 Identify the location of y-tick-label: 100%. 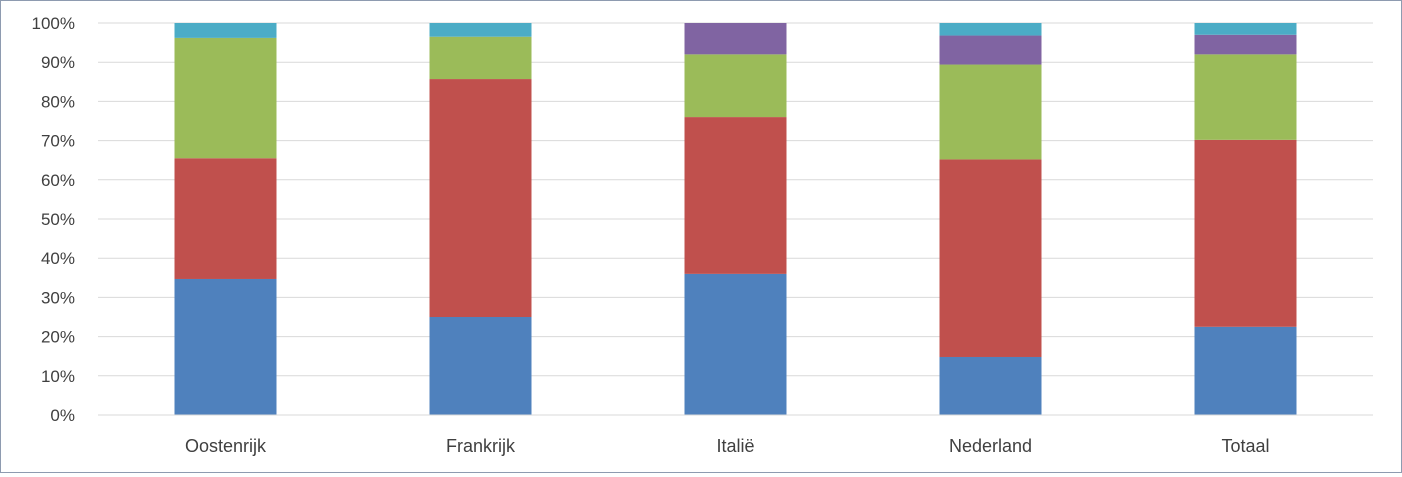
(53, 23).